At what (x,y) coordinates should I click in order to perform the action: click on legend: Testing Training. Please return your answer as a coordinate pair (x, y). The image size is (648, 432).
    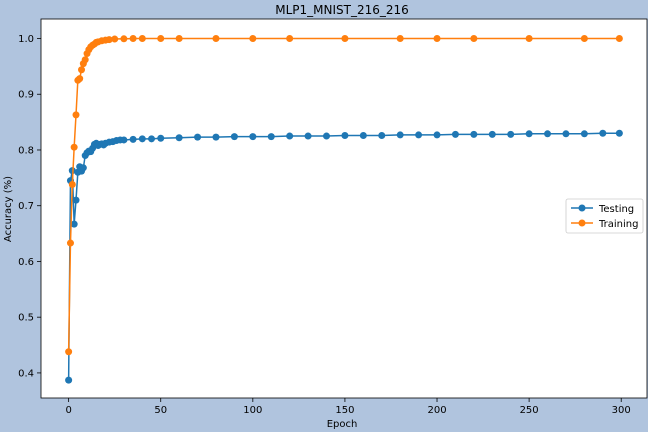
    Looking at the image, I should click on (604, 216).